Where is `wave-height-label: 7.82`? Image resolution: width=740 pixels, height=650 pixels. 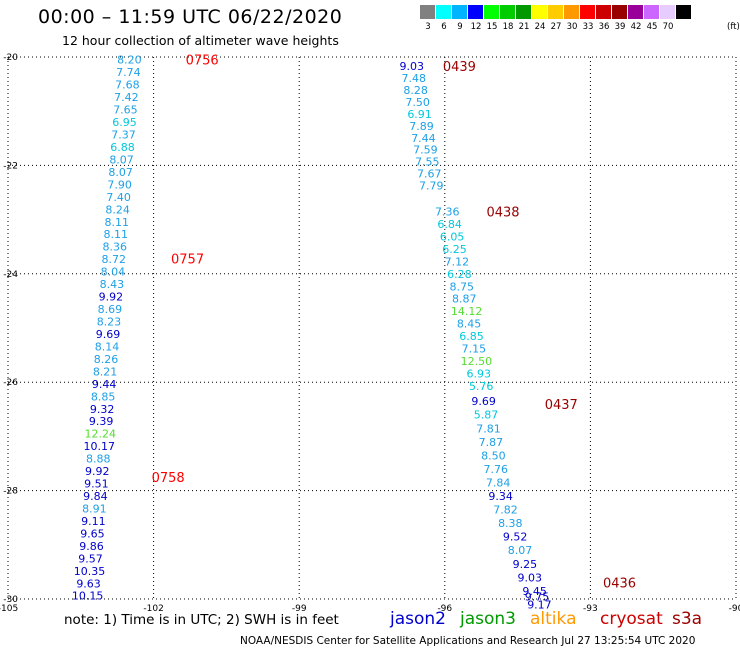 wave-height-label: 7.82 is located at coordinates (505, 510).